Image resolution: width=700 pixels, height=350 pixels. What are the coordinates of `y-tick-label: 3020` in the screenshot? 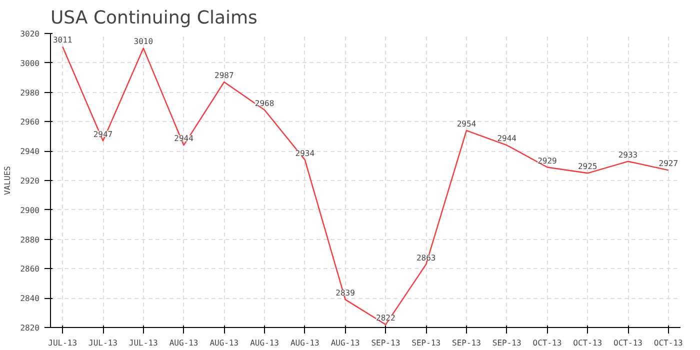 It's located at (30, 34).